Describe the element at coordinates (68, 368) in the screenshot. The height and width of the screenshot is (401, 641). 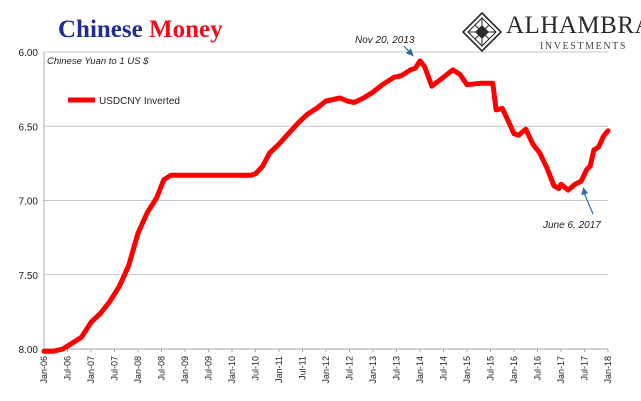
I see `x-tick-label: Jul-06` at that location.